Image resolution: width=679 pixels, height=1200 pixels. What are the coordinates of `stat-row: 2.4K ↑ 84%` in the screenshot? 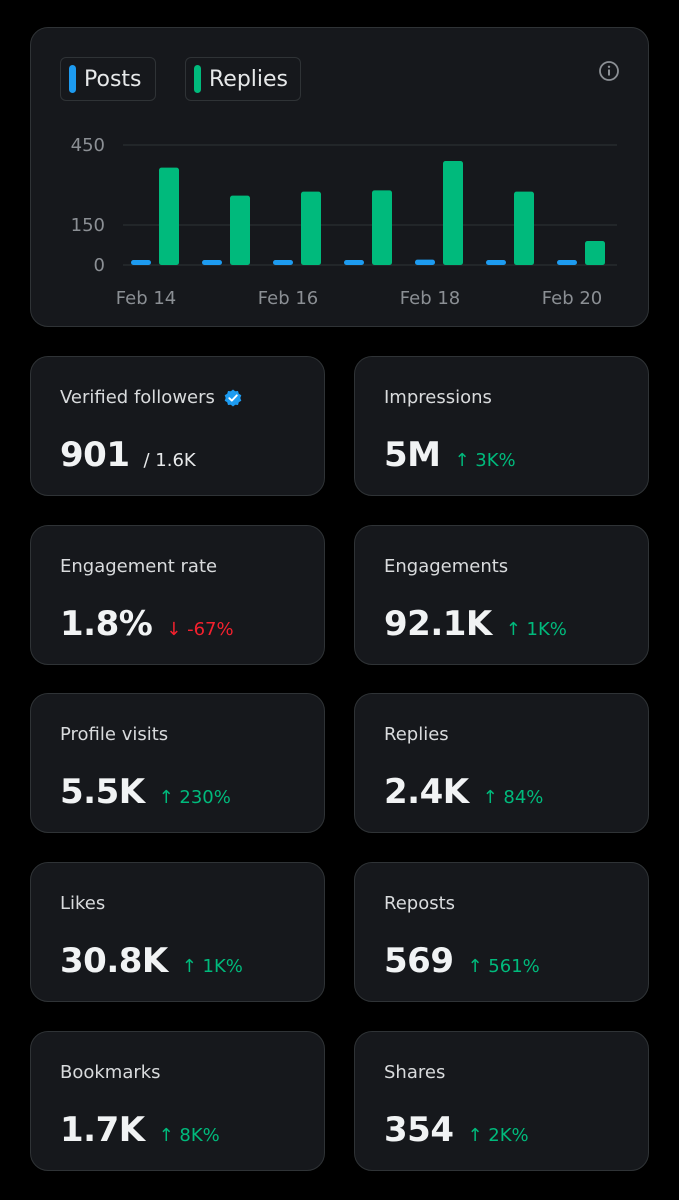 It's located at (463, 792).